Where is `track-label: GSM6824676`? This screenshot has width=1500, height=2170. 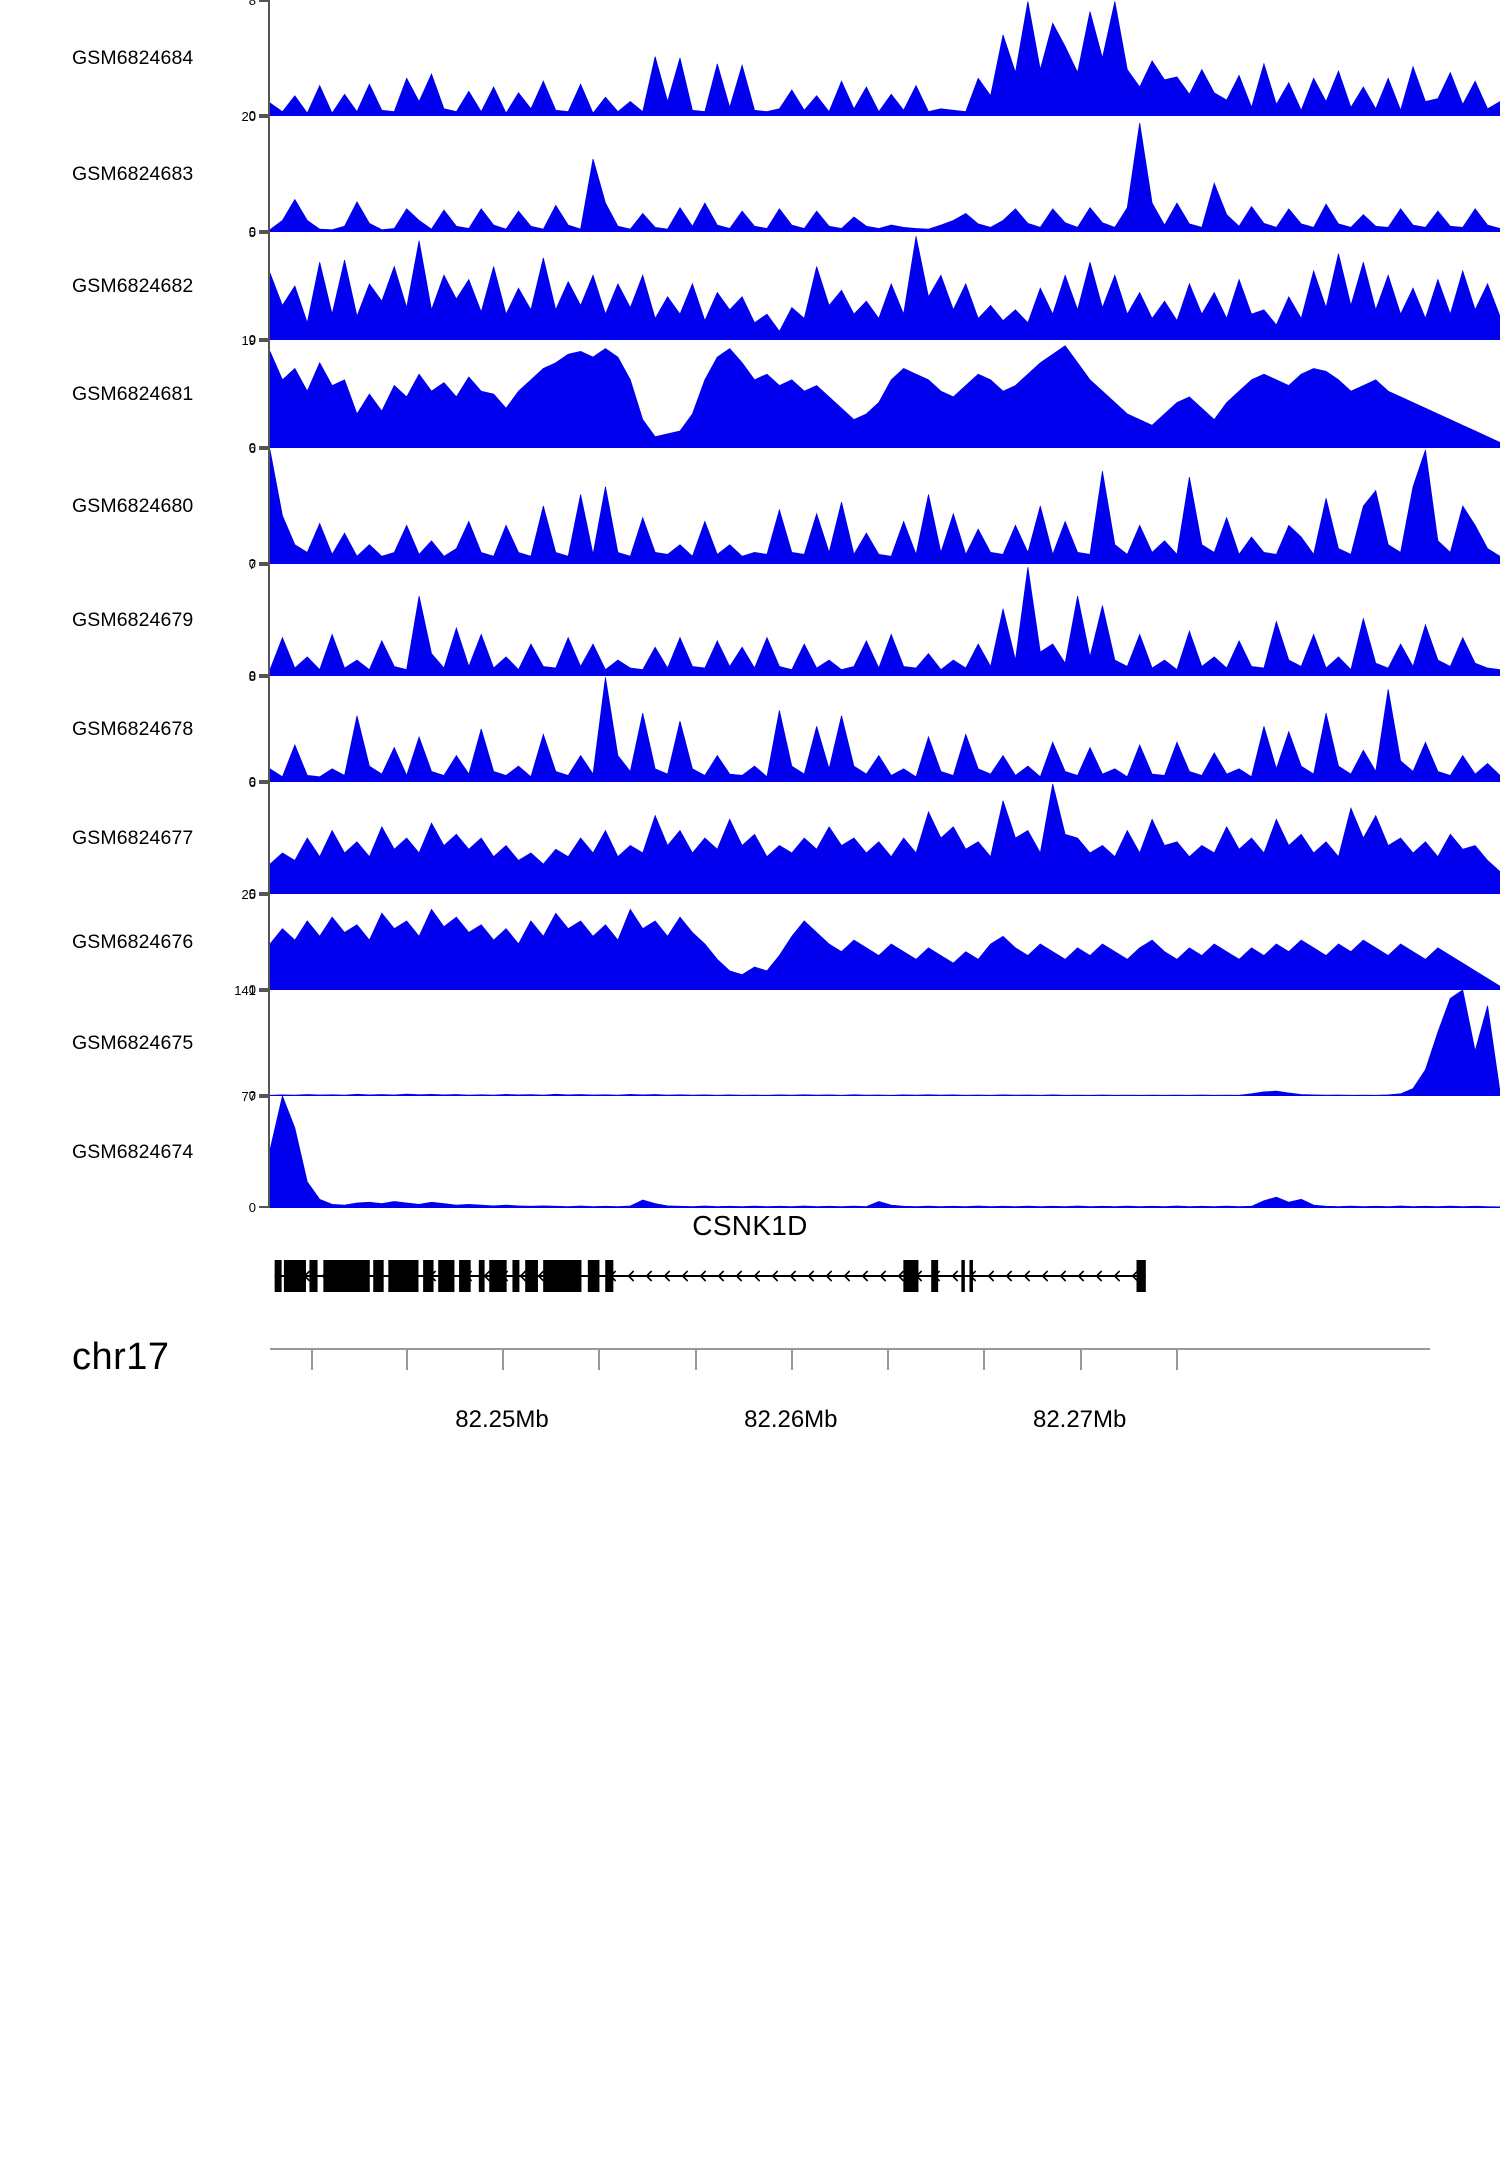
track-label: GSM6824676 is located at coordinates (133, 941).